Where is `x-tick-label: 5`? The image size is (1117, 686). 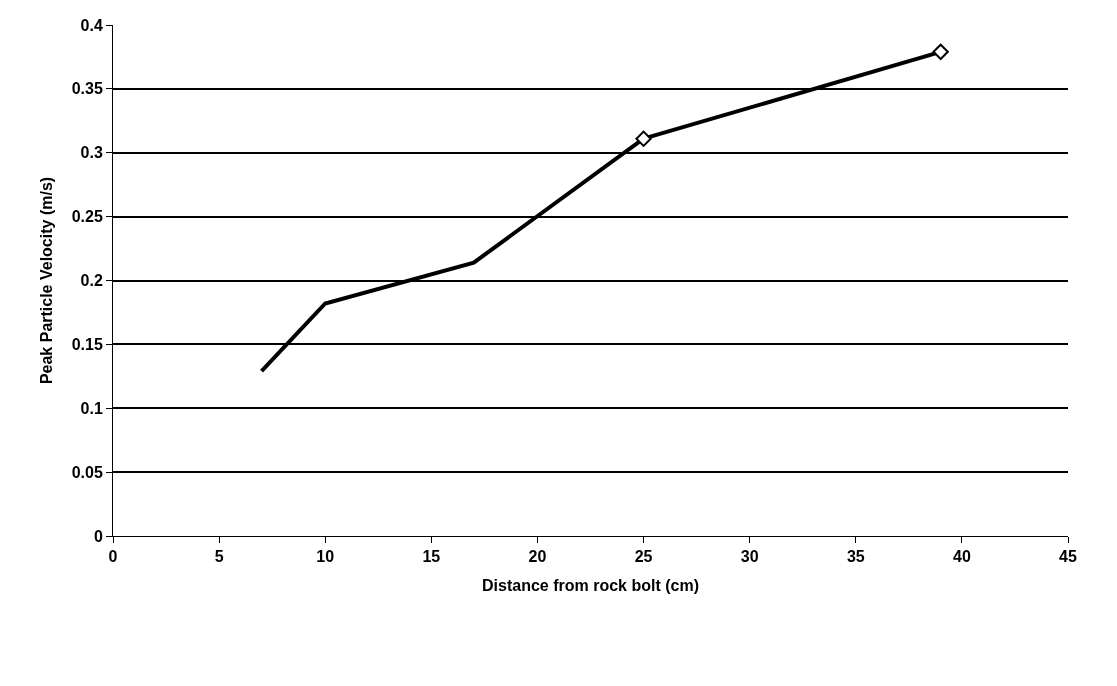 x-tick-label: 5 is located at coordinates (219, 557).